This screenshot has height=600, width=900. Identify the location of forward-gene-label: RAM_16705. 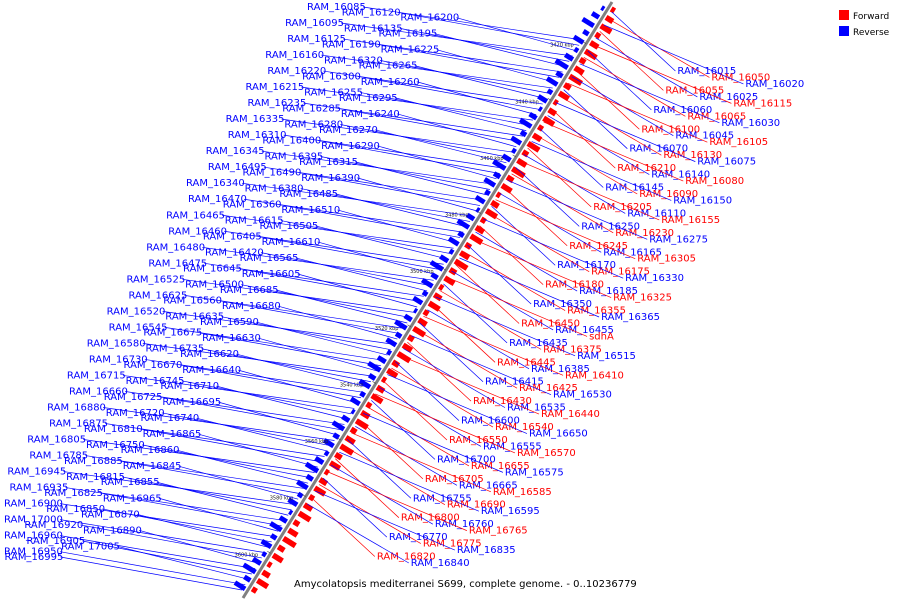
(454, 479).